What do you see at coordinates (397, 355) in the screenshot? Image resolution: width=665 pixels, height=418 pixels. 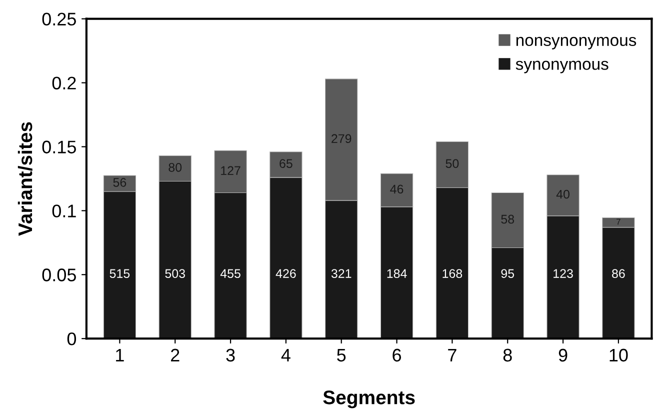 I see `x-tick-label: 6` at bounding box center [397, 355].